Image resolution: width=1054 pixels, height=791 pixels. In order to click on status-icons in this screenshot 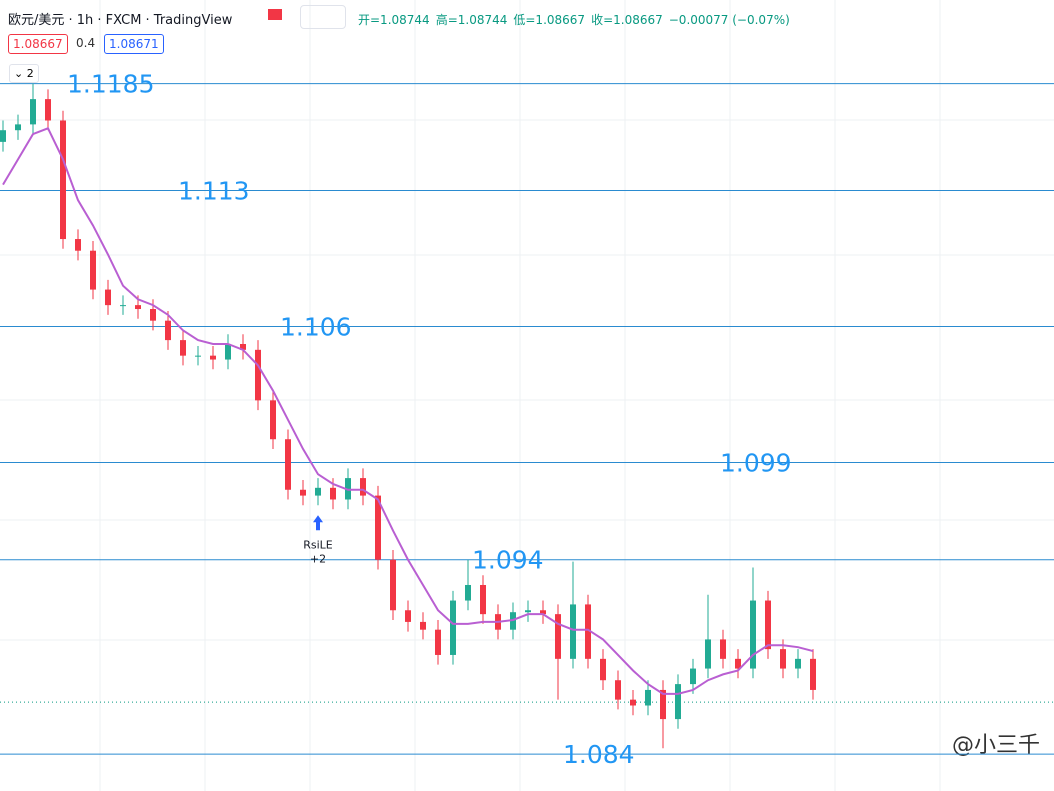, I will do `click(323, 17)`.